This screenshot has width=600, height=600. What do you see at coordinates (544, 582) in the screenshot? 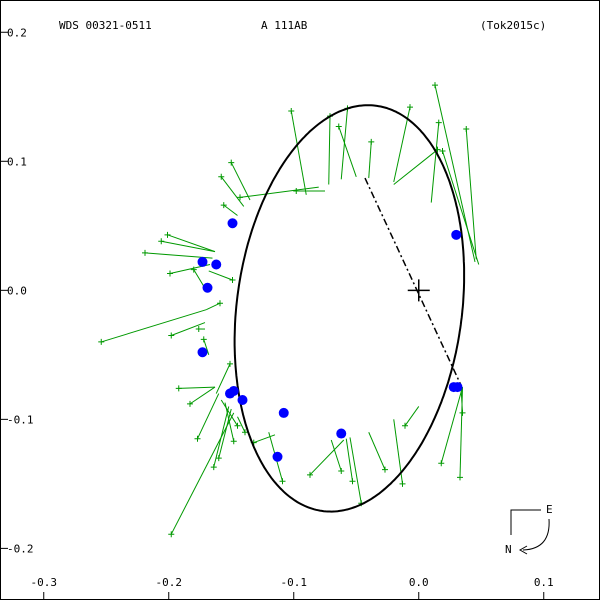
I see `x-tick-label: 0.1` at bounding box center [544, 582].